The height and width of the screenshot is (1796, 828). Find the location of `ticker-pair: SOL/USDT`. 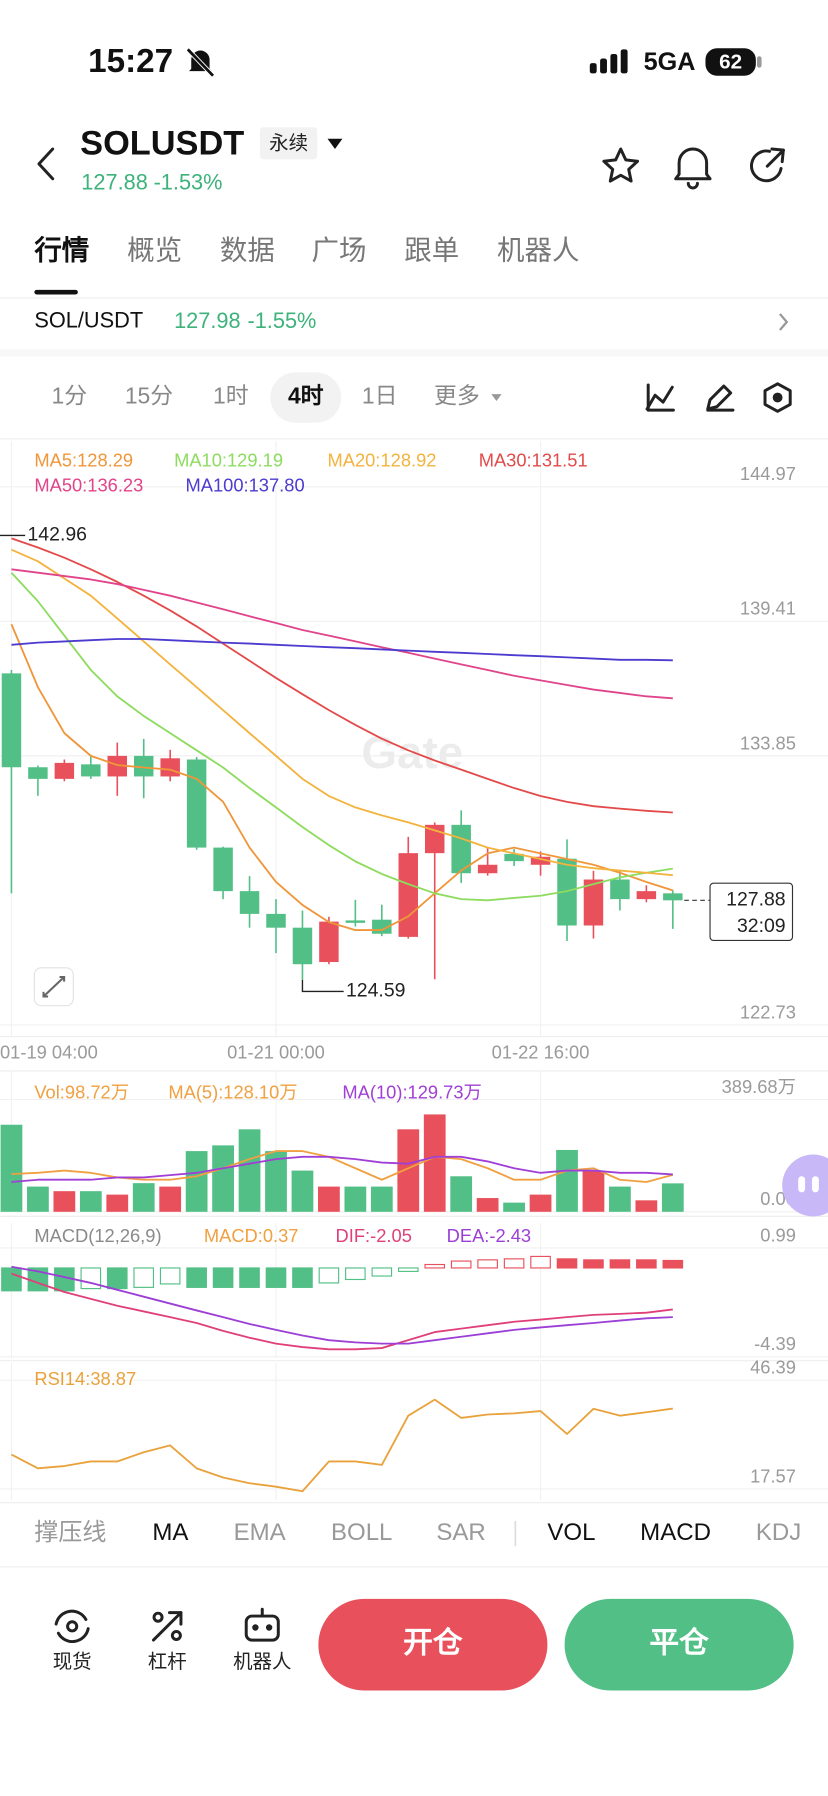

ticker-pair: SOL/USDT is located at coordinates (88, 320).